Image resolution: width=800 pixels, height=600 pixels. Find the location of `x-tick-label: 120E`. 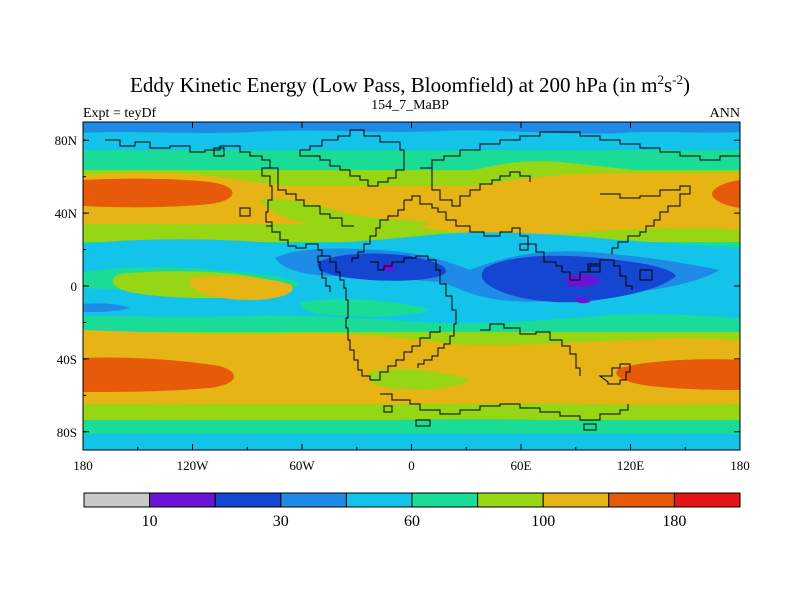

x-tick-label: 120E is located at coordinates (631, 465).